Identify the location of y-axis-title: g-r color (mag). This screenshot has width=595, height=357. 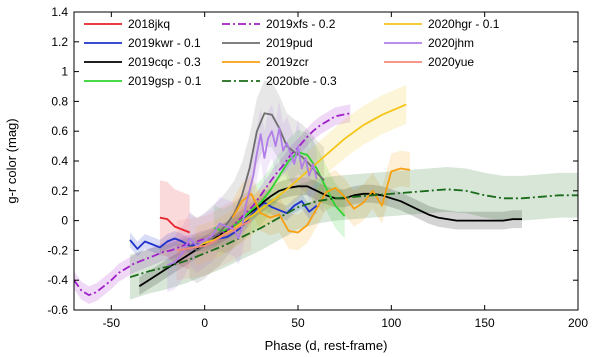
(11, 160).